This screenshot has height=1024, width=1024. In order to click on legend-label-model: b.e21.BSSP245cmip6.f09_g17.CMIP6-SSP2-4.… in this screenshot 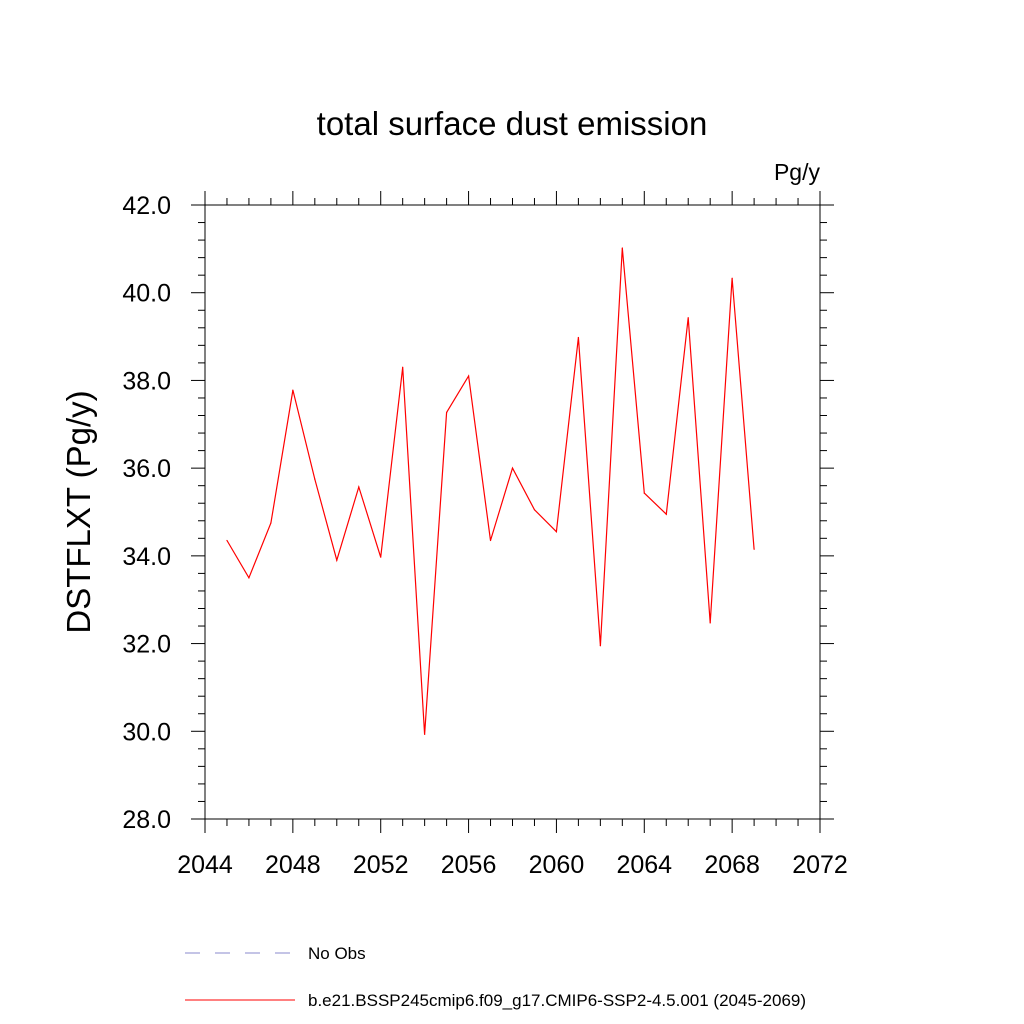, I will do `click(557, 1000)`.